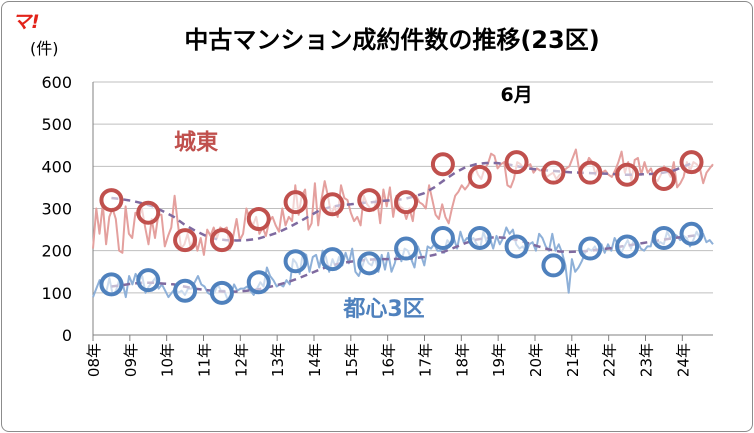 This screenshot has height=433, width=754. What do you see at coordinates (425, 360) in the screenshot?
I see `x-tick-label-2017: 17年` at bounding box center [425, 360].